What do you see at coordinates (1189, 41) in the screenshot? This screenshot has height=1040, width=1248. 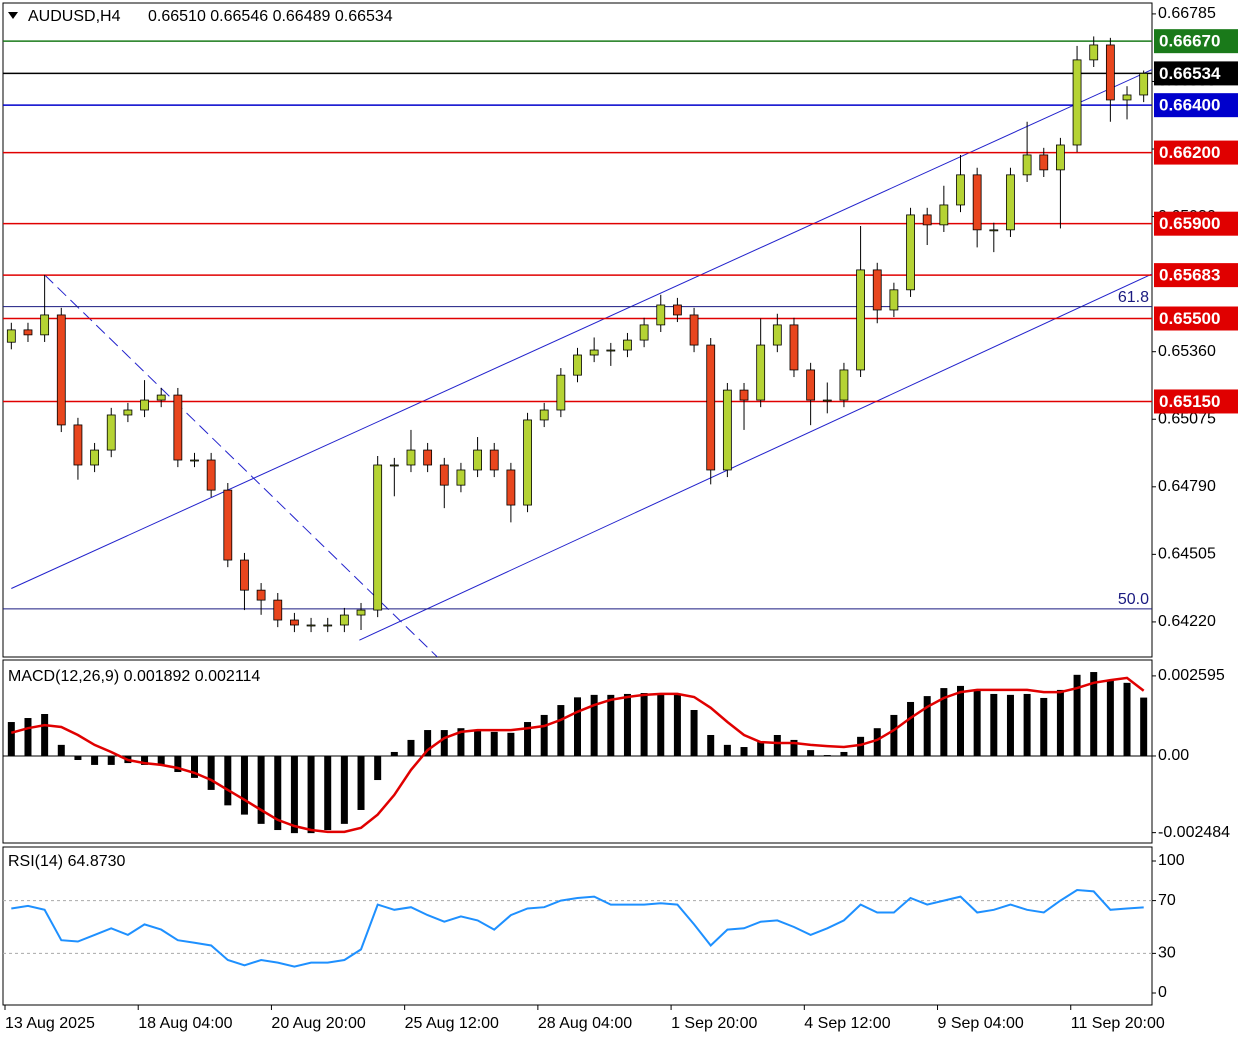 I see `level-label: 0.66670` at bounding box center [1189, 41].